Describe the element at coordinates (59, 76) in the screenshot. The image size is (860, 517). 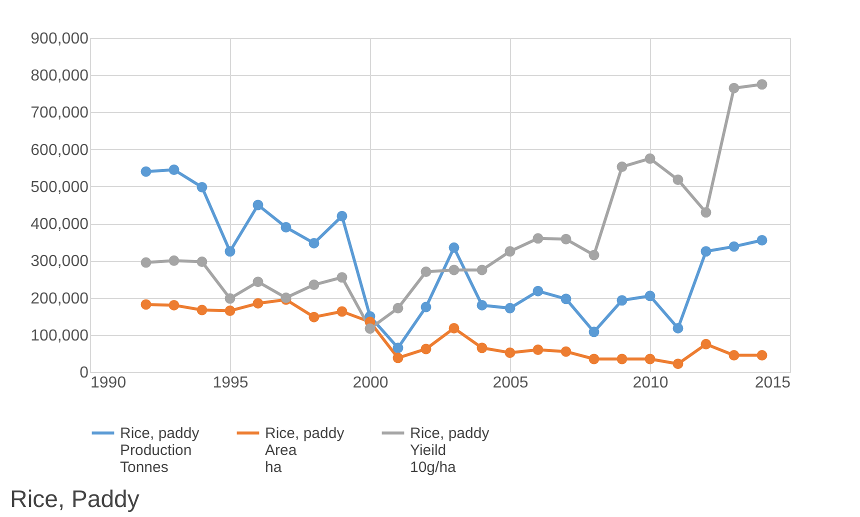
I see `y-tick-label: 800,000` at that location.